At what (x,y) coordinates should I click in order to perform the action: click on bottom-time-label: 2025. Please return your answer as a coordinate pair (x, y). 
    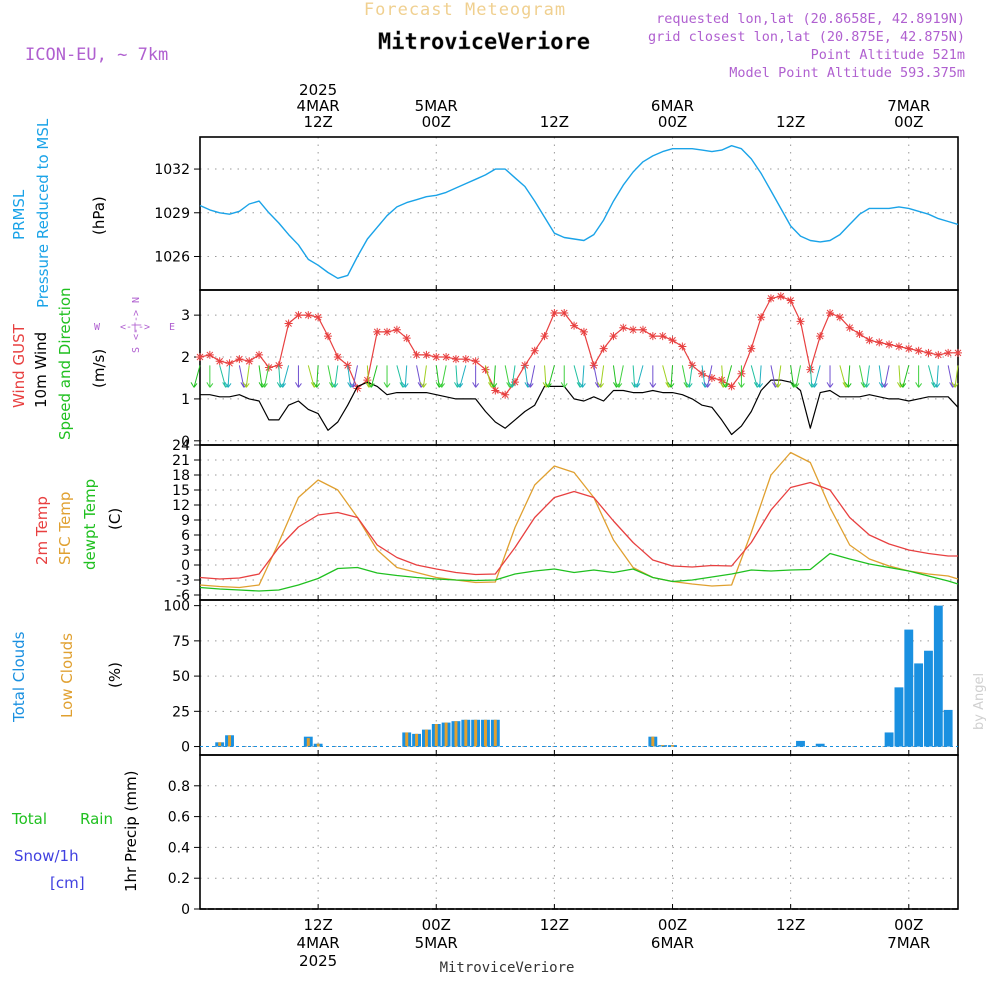
    Looking at the image, I should click on (318, 961).